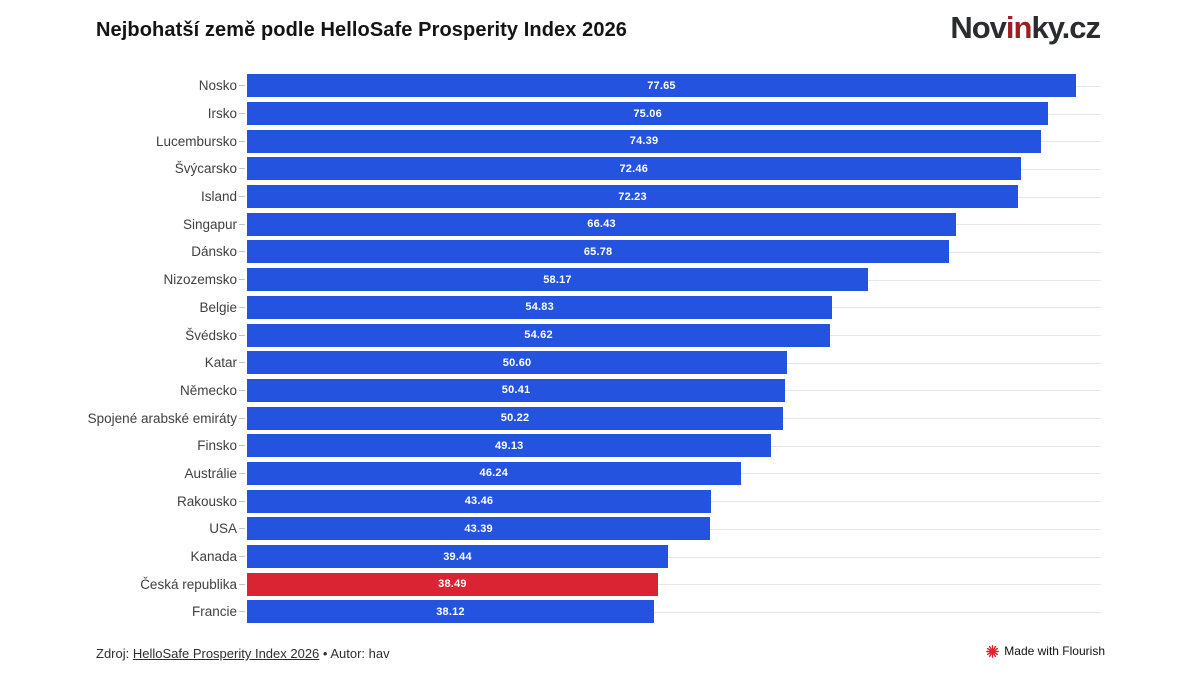 The image size is (1200, 675). Describe the element at coordinates (196, 141) in the screenshot. I see `category-label: Lucembursko` at that location.